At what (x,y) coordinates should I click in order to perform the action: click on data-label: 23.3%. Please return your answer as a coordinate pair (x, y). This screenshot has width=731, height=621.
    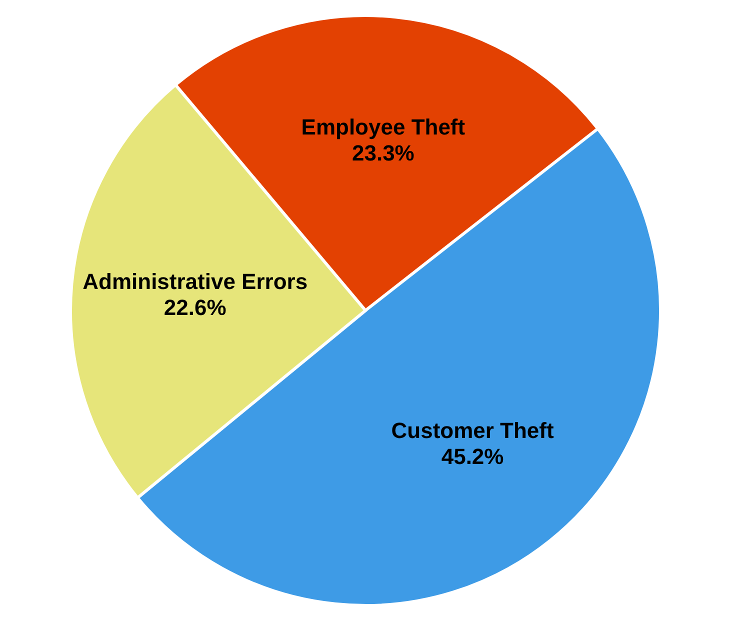
    Looking at the image, I should click on (383, 153).